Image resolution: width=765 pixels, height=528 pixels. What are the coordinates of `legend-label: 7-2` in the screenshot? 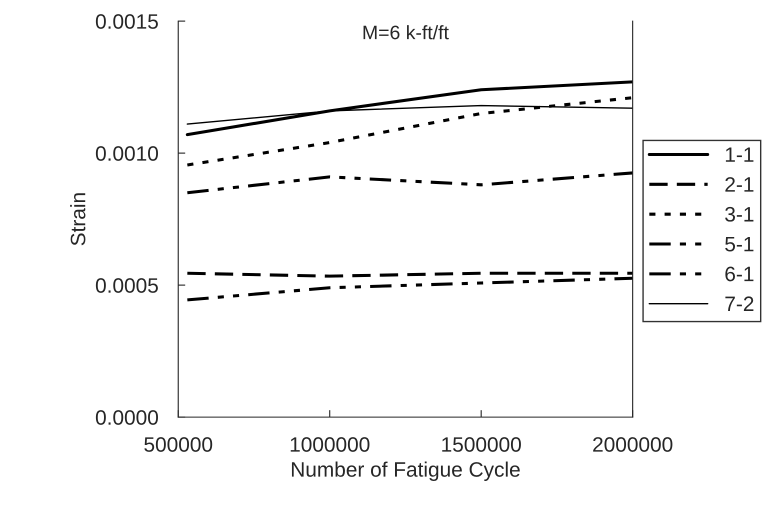 It's located at (739, 303).